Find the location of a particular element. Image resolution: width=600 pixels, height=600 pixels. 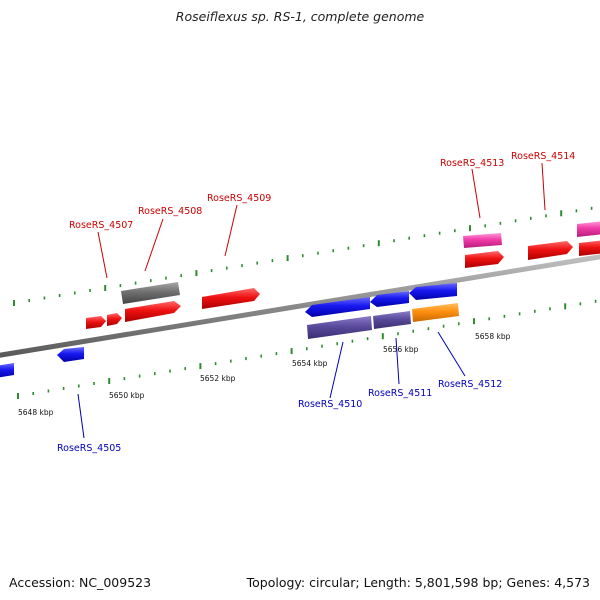

gene-label: RoseRS_4505 is located at coordinates (89, 448).